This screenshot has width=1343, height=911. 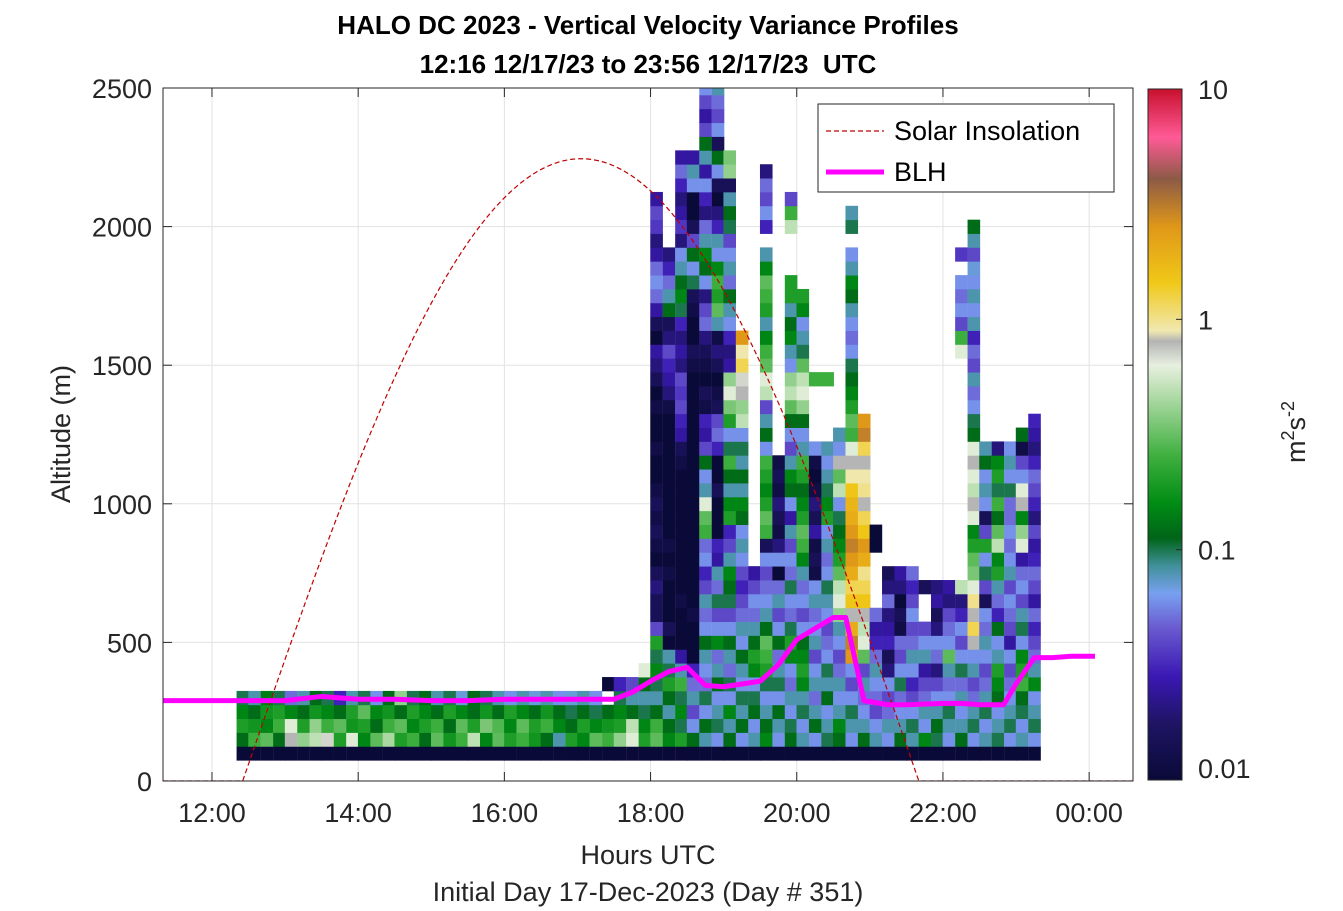 I want to click on colorbar-gradient, so click(x=1165, y=434).